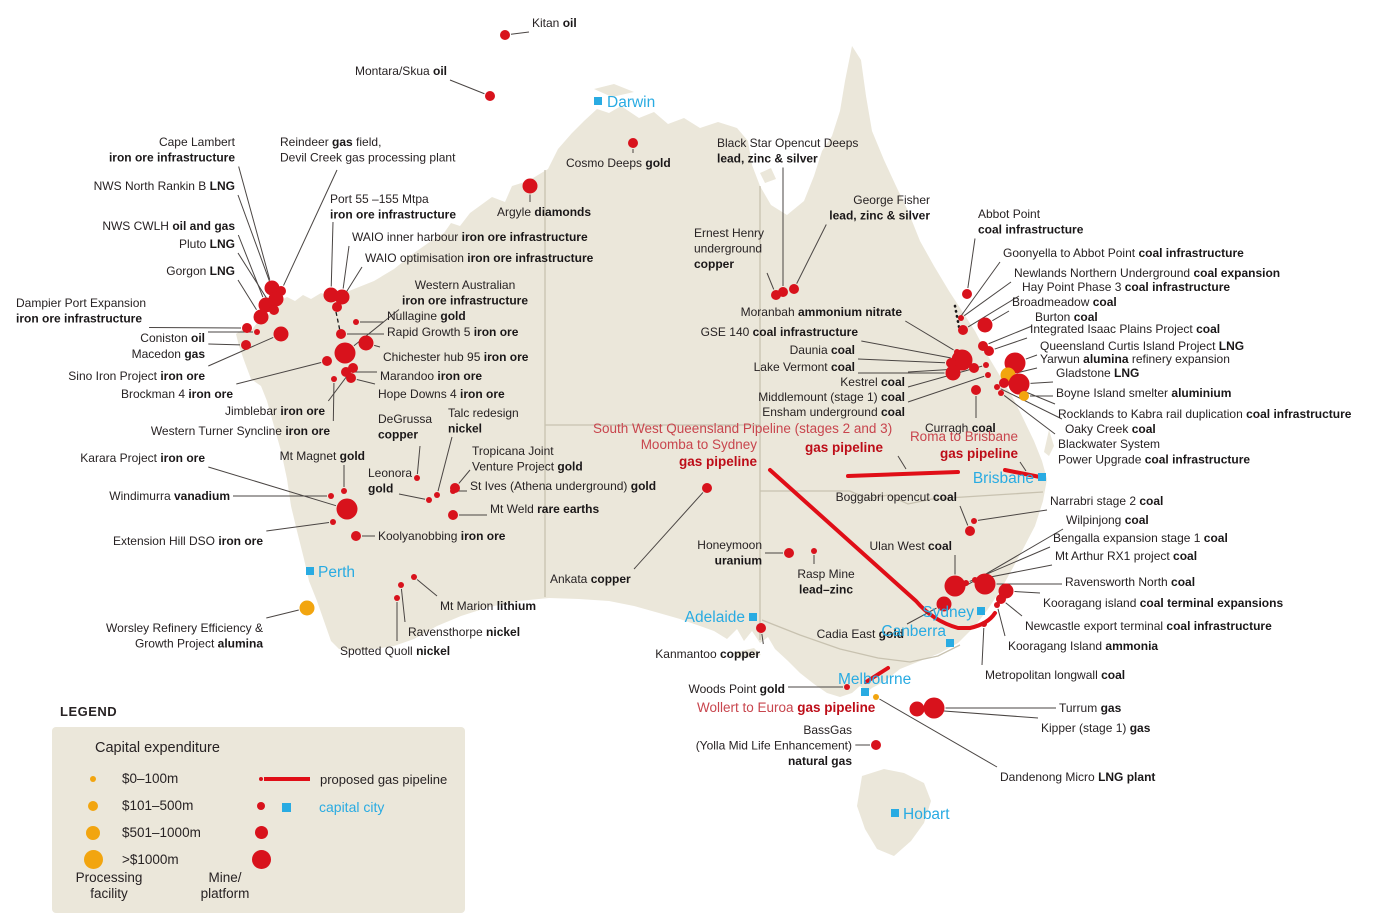  What do you see at coordinates (426, 316) in the screenshot?
I see `nullagine-label: Nullagine gold` at bounding box center [426, 316].